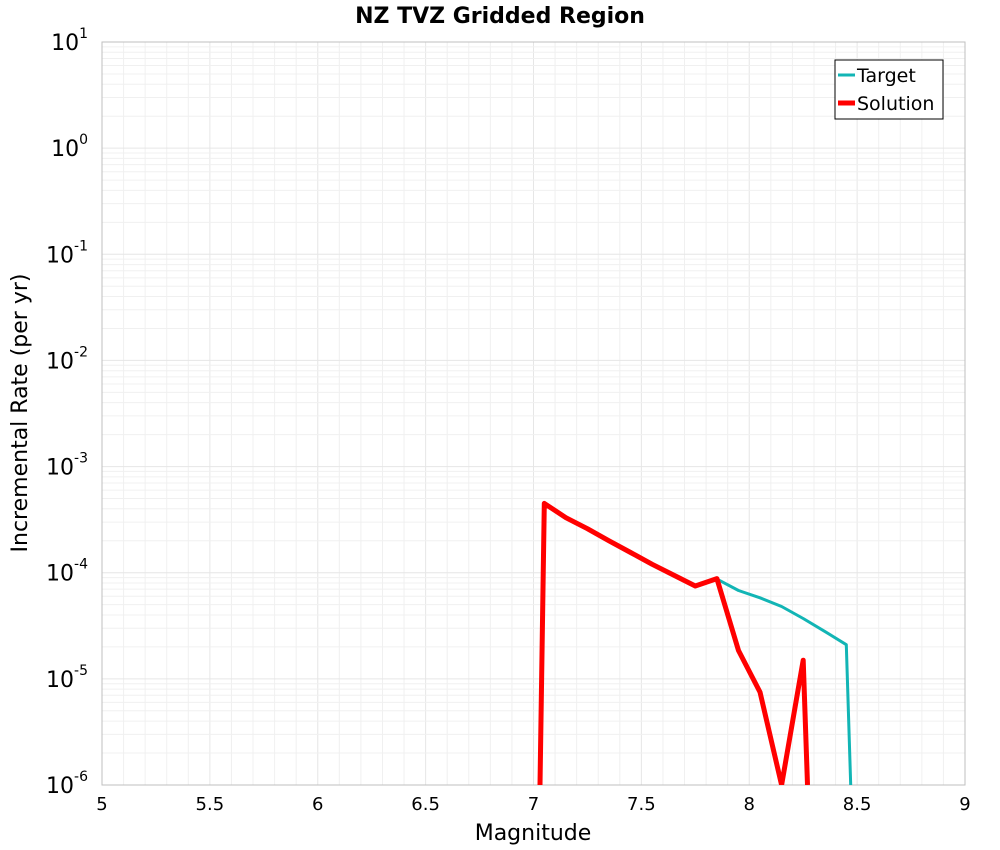 This screenshot has width=1000, height=850. I want to click on series-layer, so click(695, 642).